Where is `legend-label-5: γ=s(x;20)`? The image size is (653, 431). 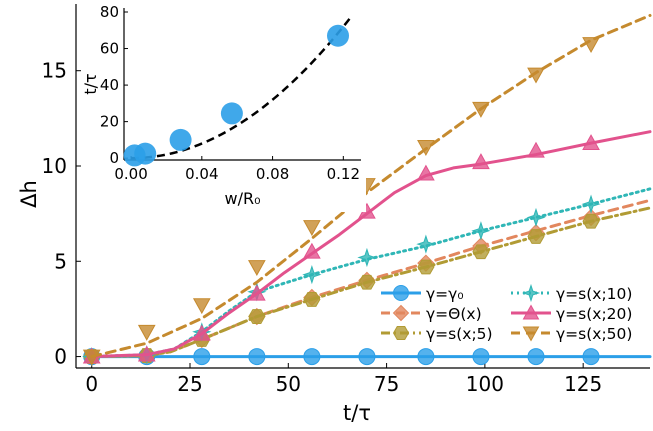
legend-label-5: γ=s(x;20) is located at coordinates (594, 314).